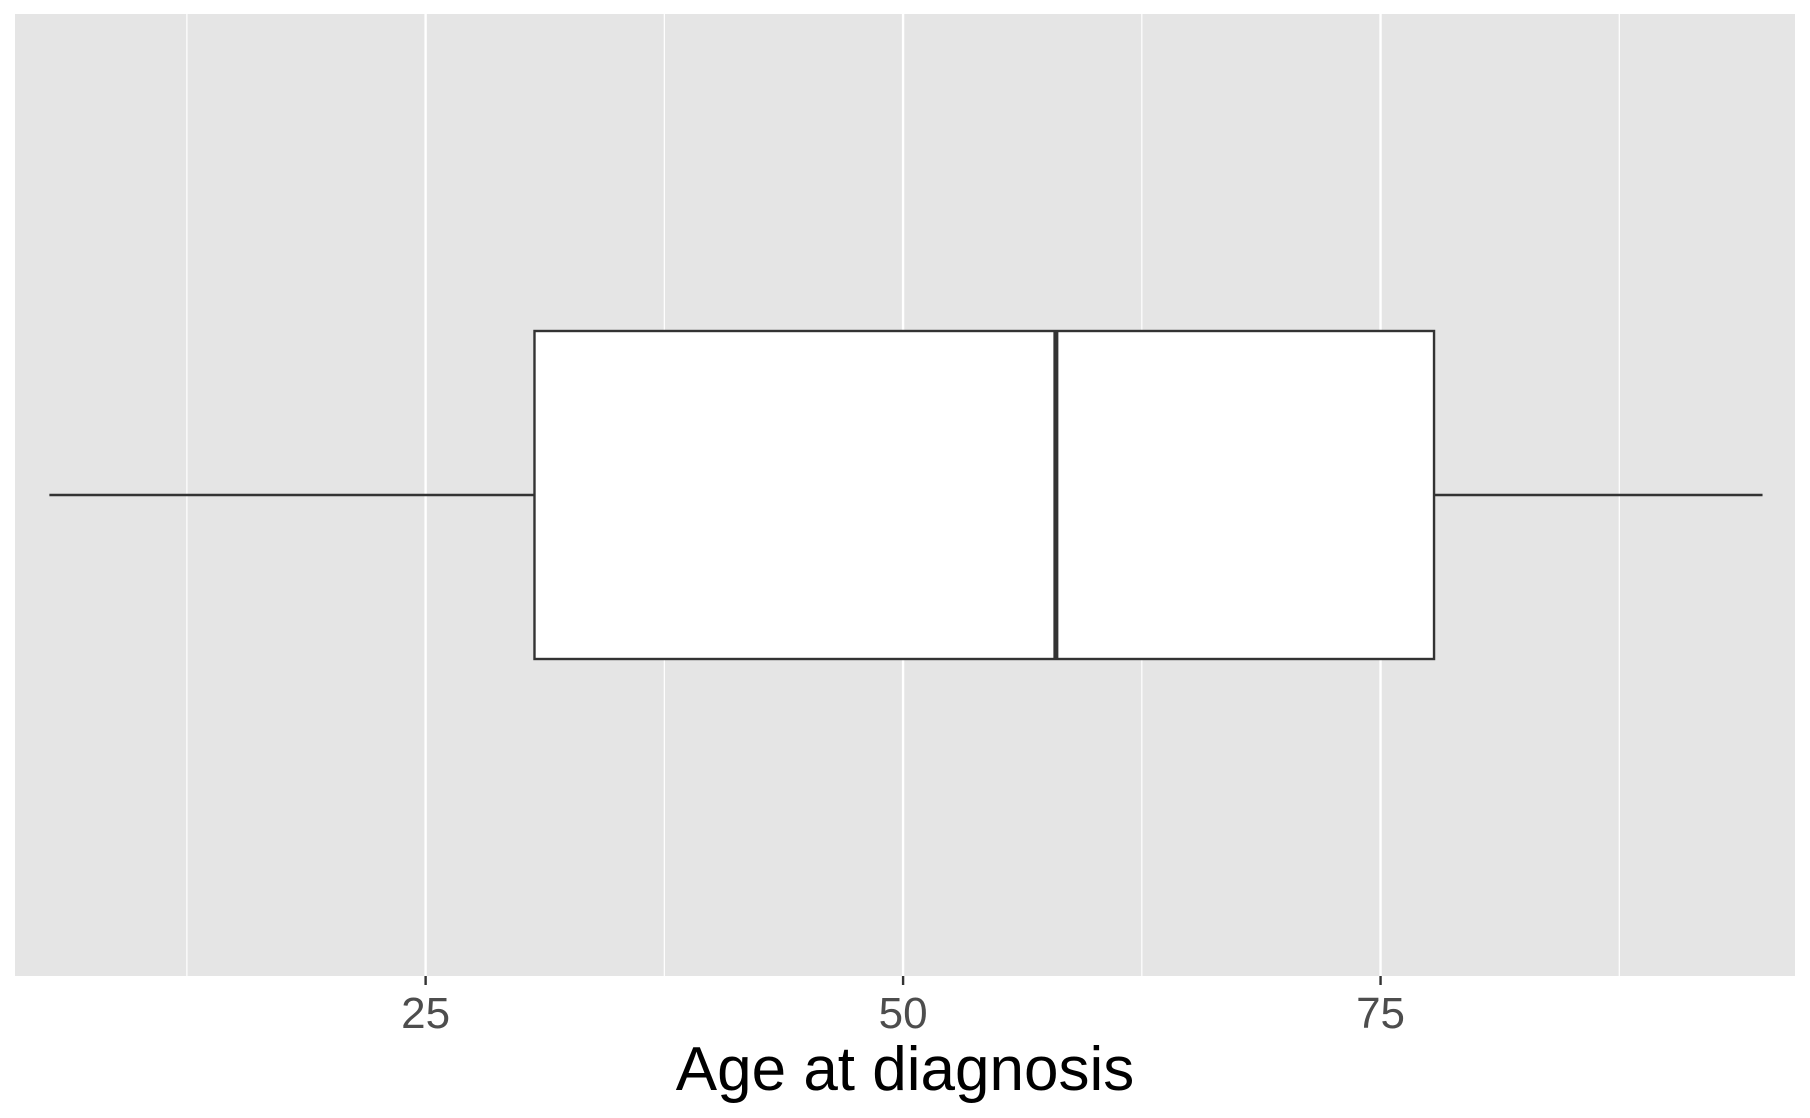 This screenshot has width=1810, height=1118. What do you see at coordinates (984, 495) in the screenshot?
I see `interquartile-box` at bounding box center [984, 495].